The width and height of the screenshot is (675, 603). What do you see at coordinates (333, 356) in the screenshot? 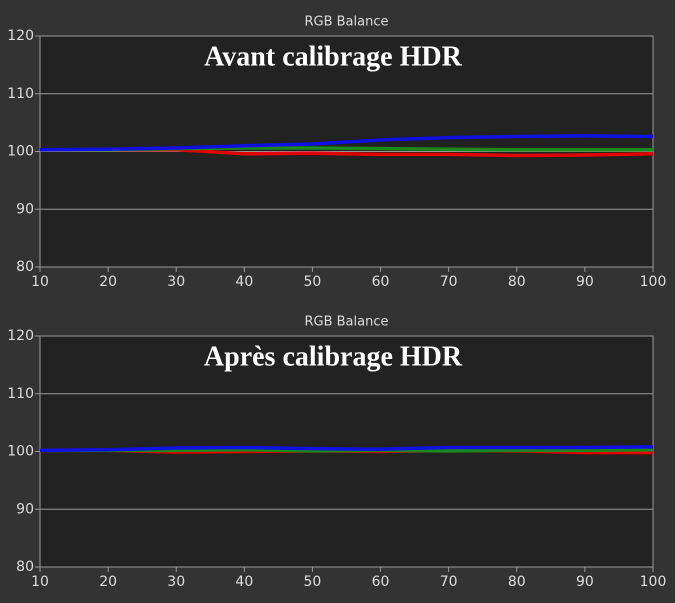
I see `annotation: Après calibrage HDR` at bounding box center [333, 356].